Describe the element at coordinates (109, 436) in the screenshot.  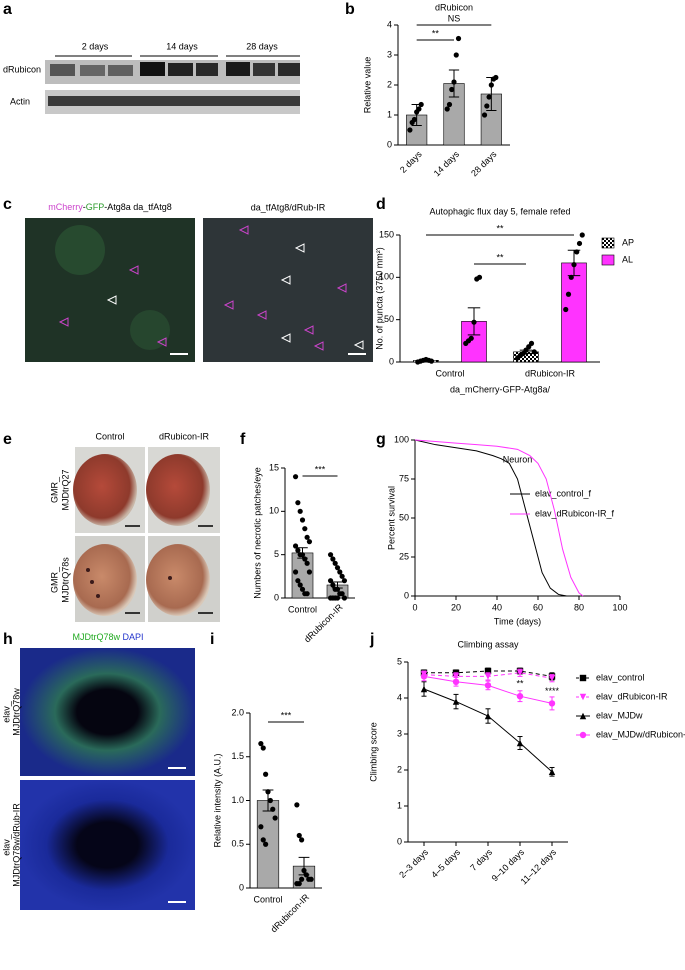
I see `column-label: Control` at that location.